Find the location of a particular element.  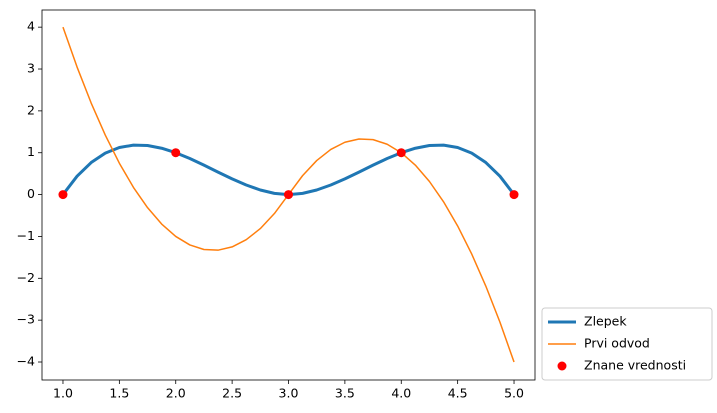

y-tick-label: 0 is located at coordinates (31, 193).